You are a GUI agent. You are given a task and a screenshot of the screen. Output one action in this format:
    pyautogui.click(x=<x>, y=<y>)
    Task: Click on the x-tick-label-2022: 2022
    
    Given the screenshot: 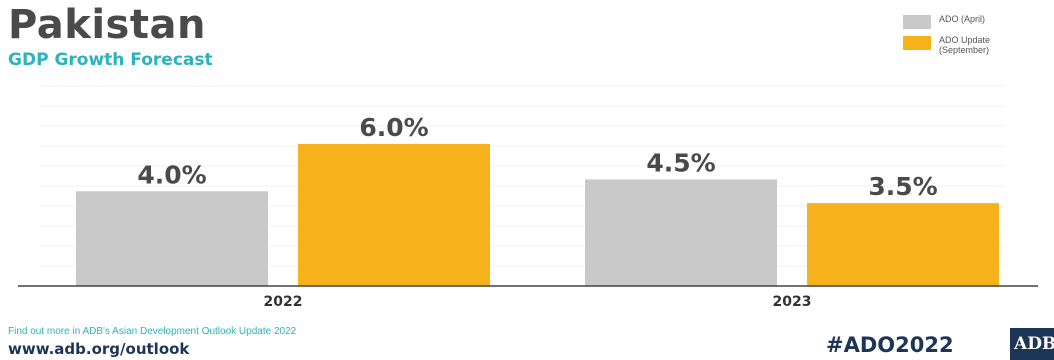 What is the action you would take?
    pyautogui.click(x=283, y=302)
    